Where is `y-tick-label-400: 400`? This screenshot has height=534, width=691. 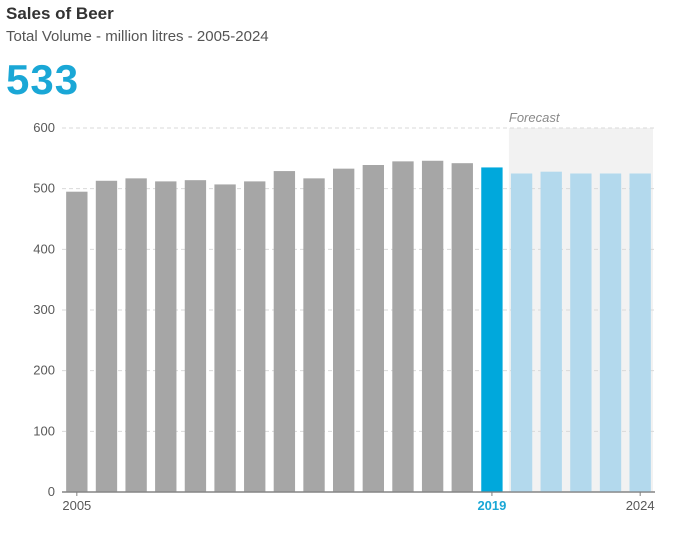
y-tick-label-400: 400 is located at coordinates (44, 248).